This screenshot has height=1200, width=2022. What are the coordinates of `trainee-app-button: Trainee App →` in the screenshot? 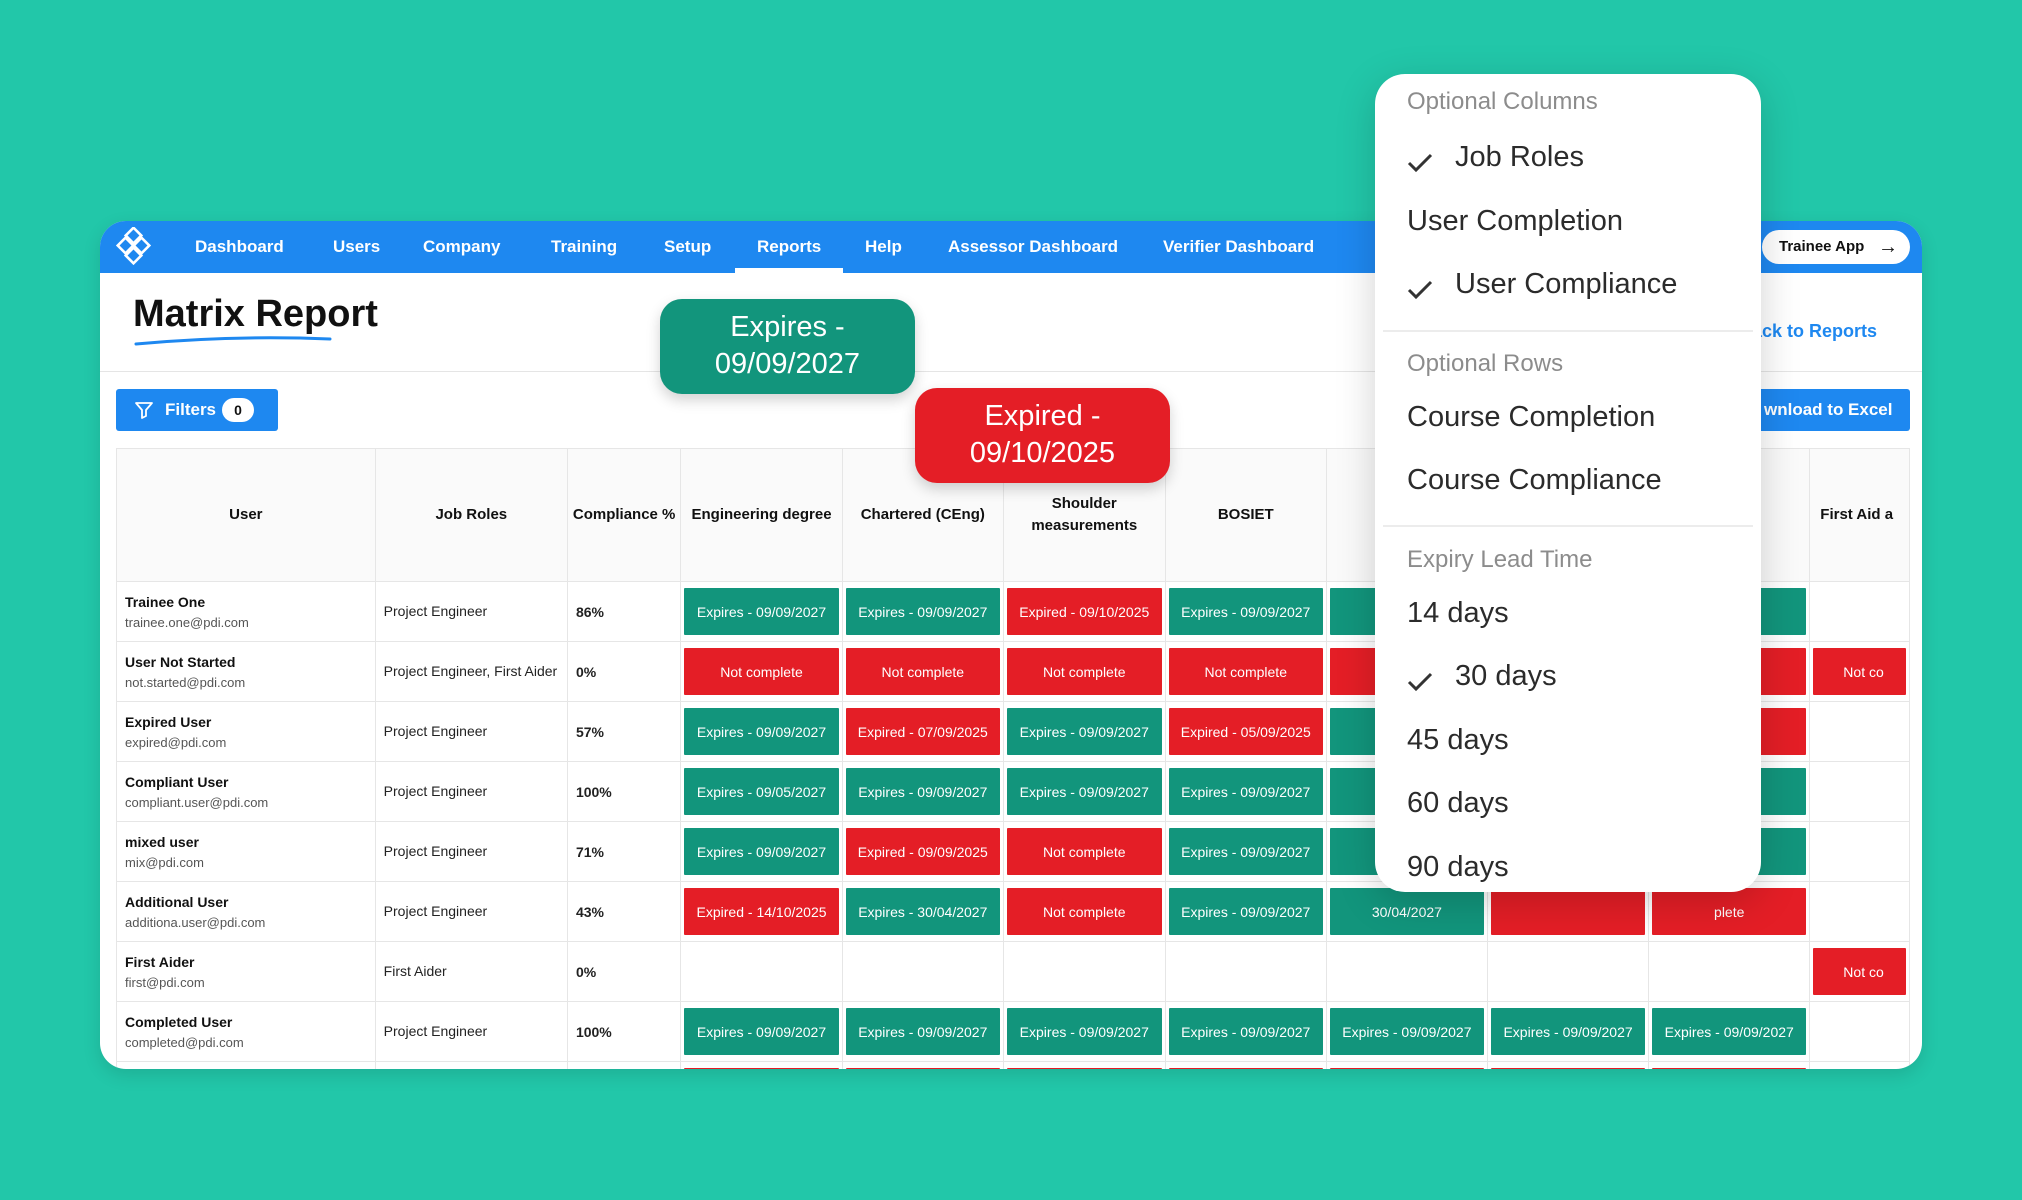 It's located at (1836, 247).